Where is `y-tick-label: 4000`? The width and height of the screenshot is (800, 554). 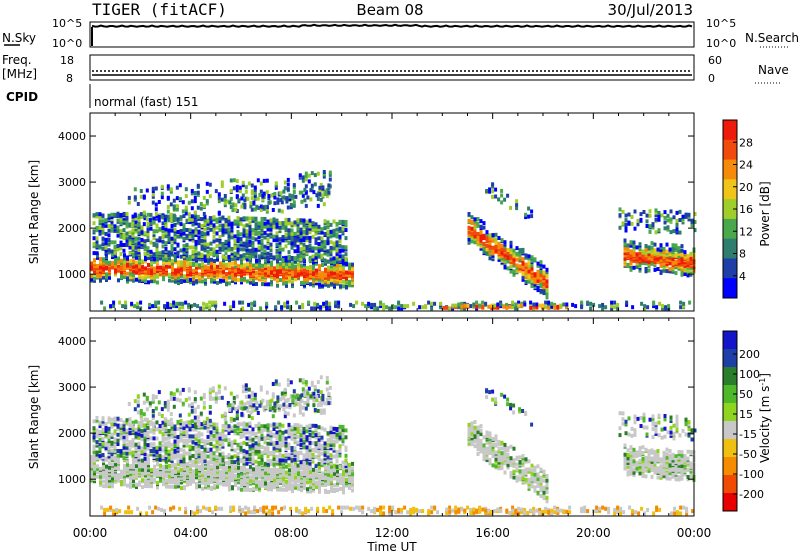
y-tick-label: 4000 is located at coordinates (72, 136).